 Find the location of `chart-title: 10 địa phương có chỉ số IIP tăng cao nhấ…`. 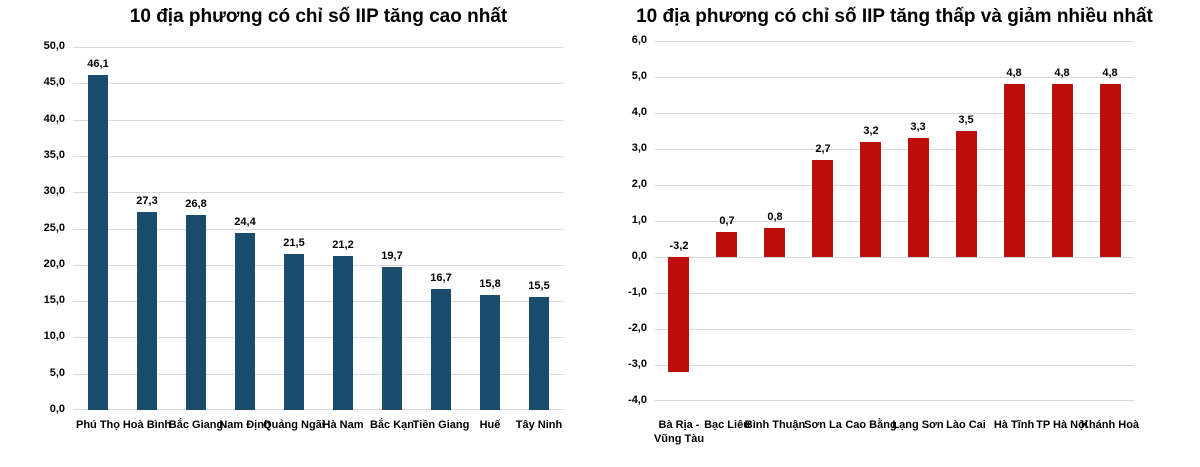

chart-title: 10 địa phương có chỉ số IIP tăng cao nhấ… is located at coordinates (318, 17).